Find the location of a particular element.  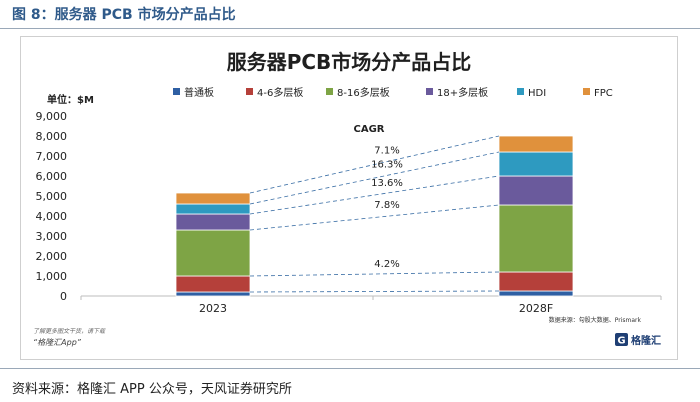

cagr-heading: CAGR is located at coordinates (369, 129).